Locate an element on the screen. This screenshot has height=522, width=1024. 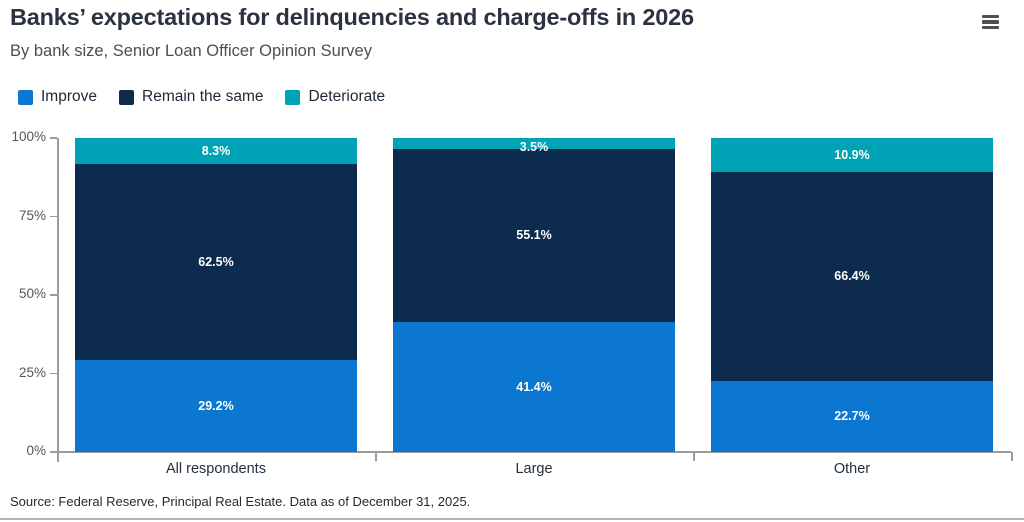
y-axis-tick-label: 25% is located at coordinates (32, 372).